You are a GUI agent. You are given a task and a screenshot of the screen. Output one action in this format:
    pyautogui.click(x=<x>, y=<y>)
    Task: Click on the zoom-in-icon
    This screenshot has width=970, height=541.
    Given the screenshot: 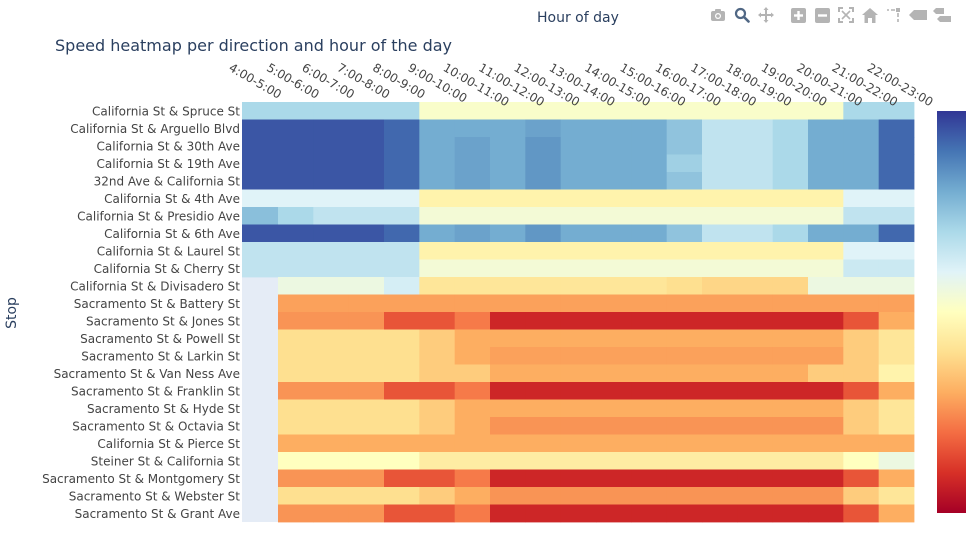 What is the action you would take?
    pyautogui.click(x=798, y=15)
    